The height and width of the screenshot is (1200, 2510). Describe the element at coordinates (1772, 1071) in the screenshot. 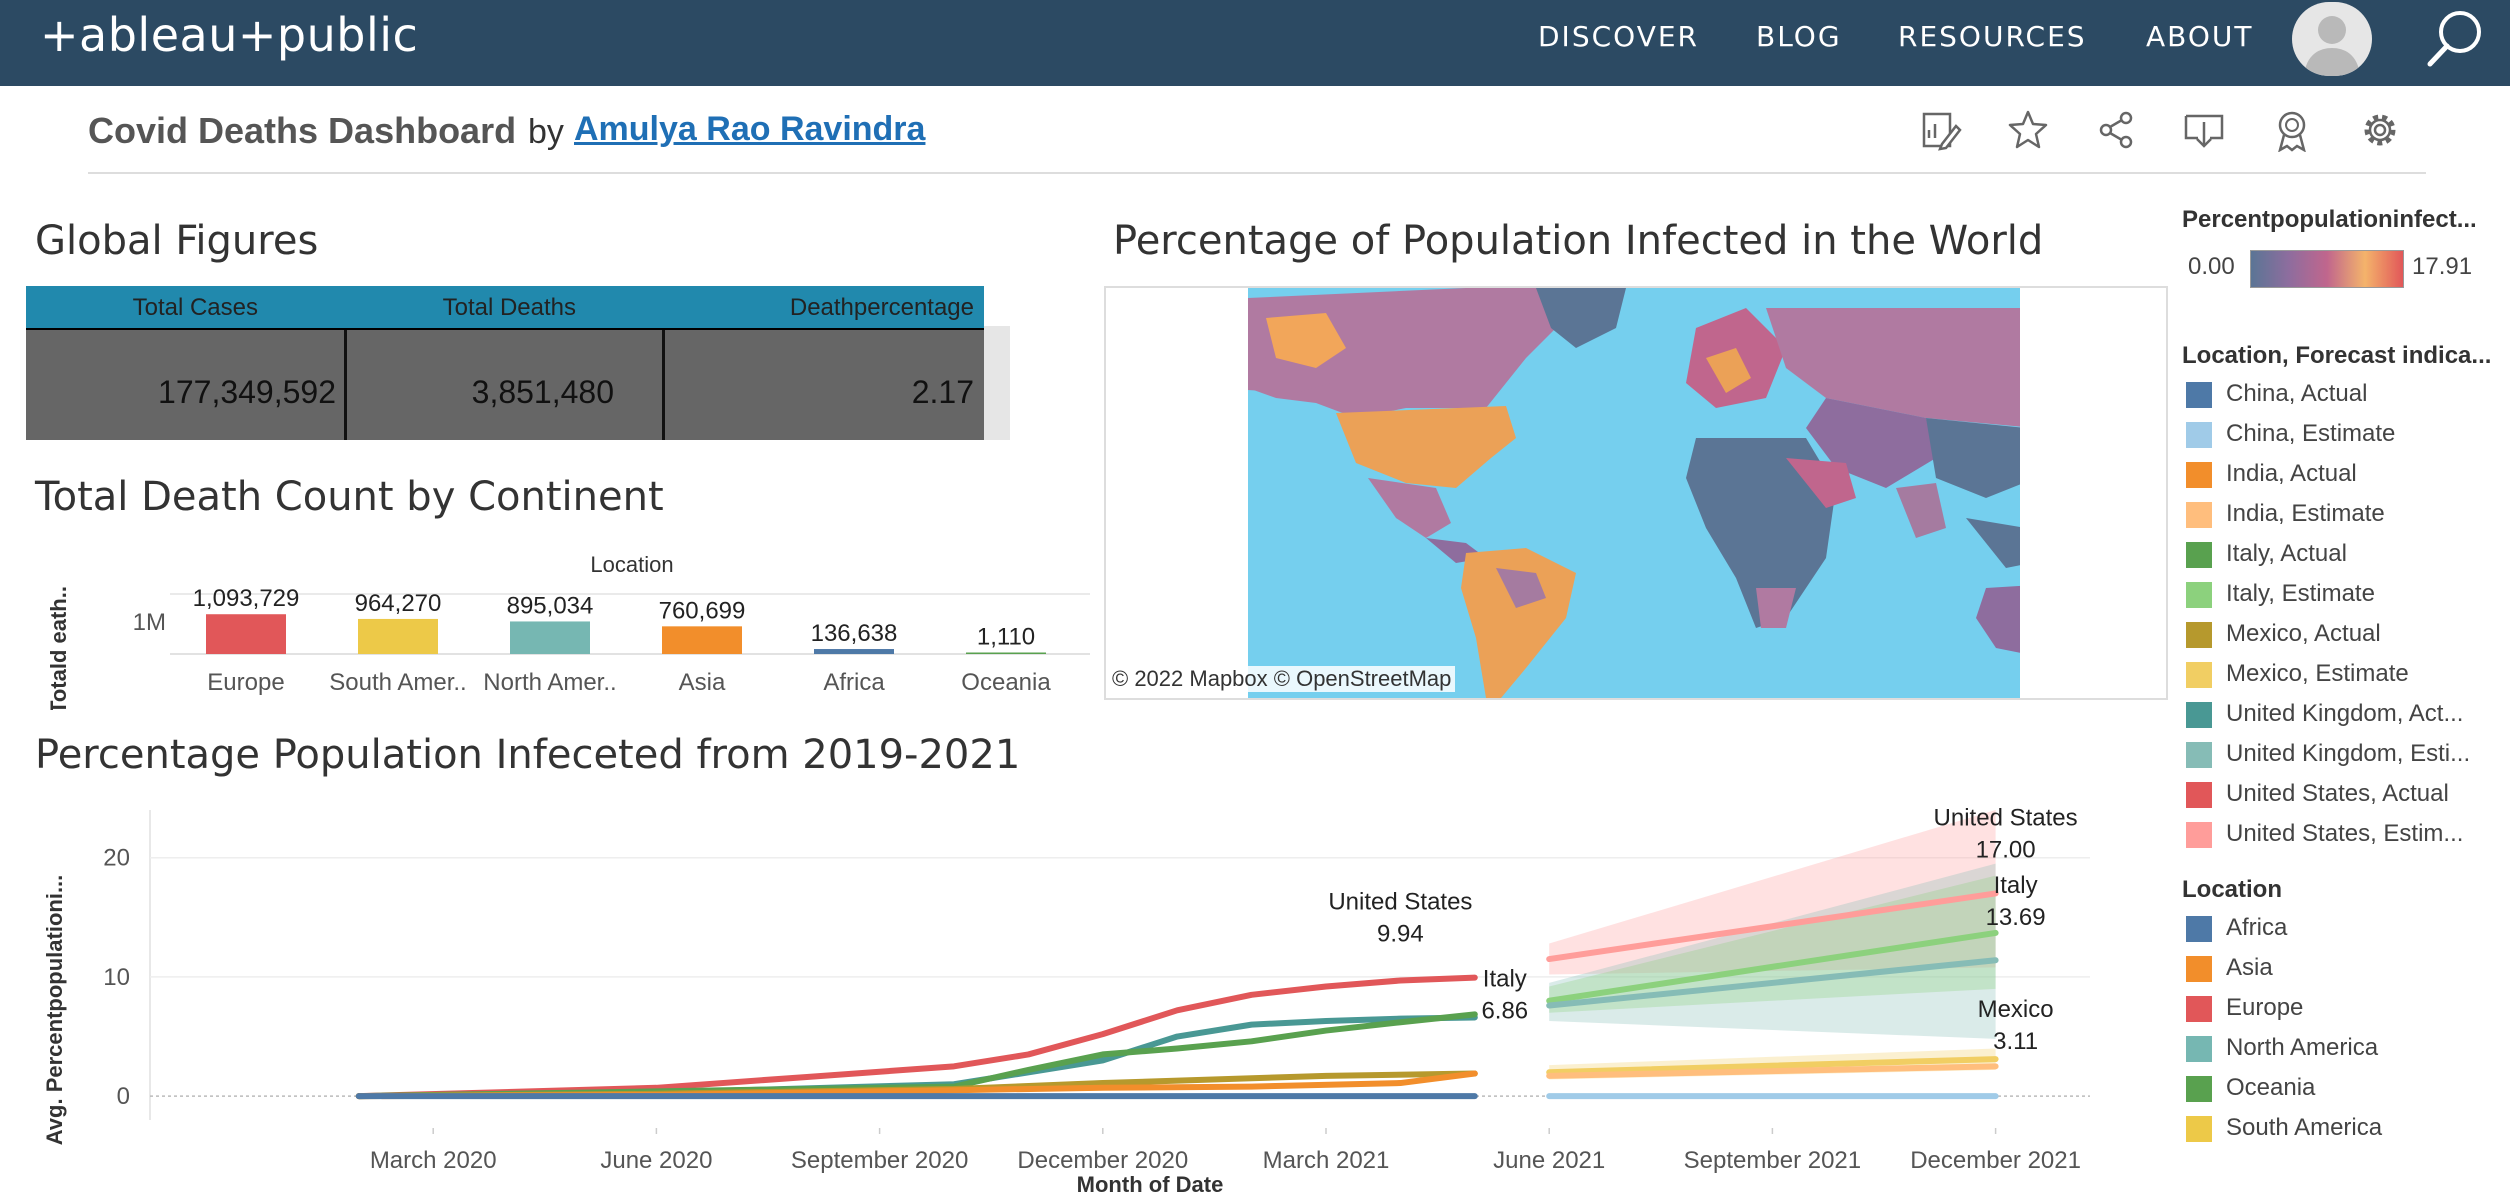

I see `series-line-india-estimate` at that location.